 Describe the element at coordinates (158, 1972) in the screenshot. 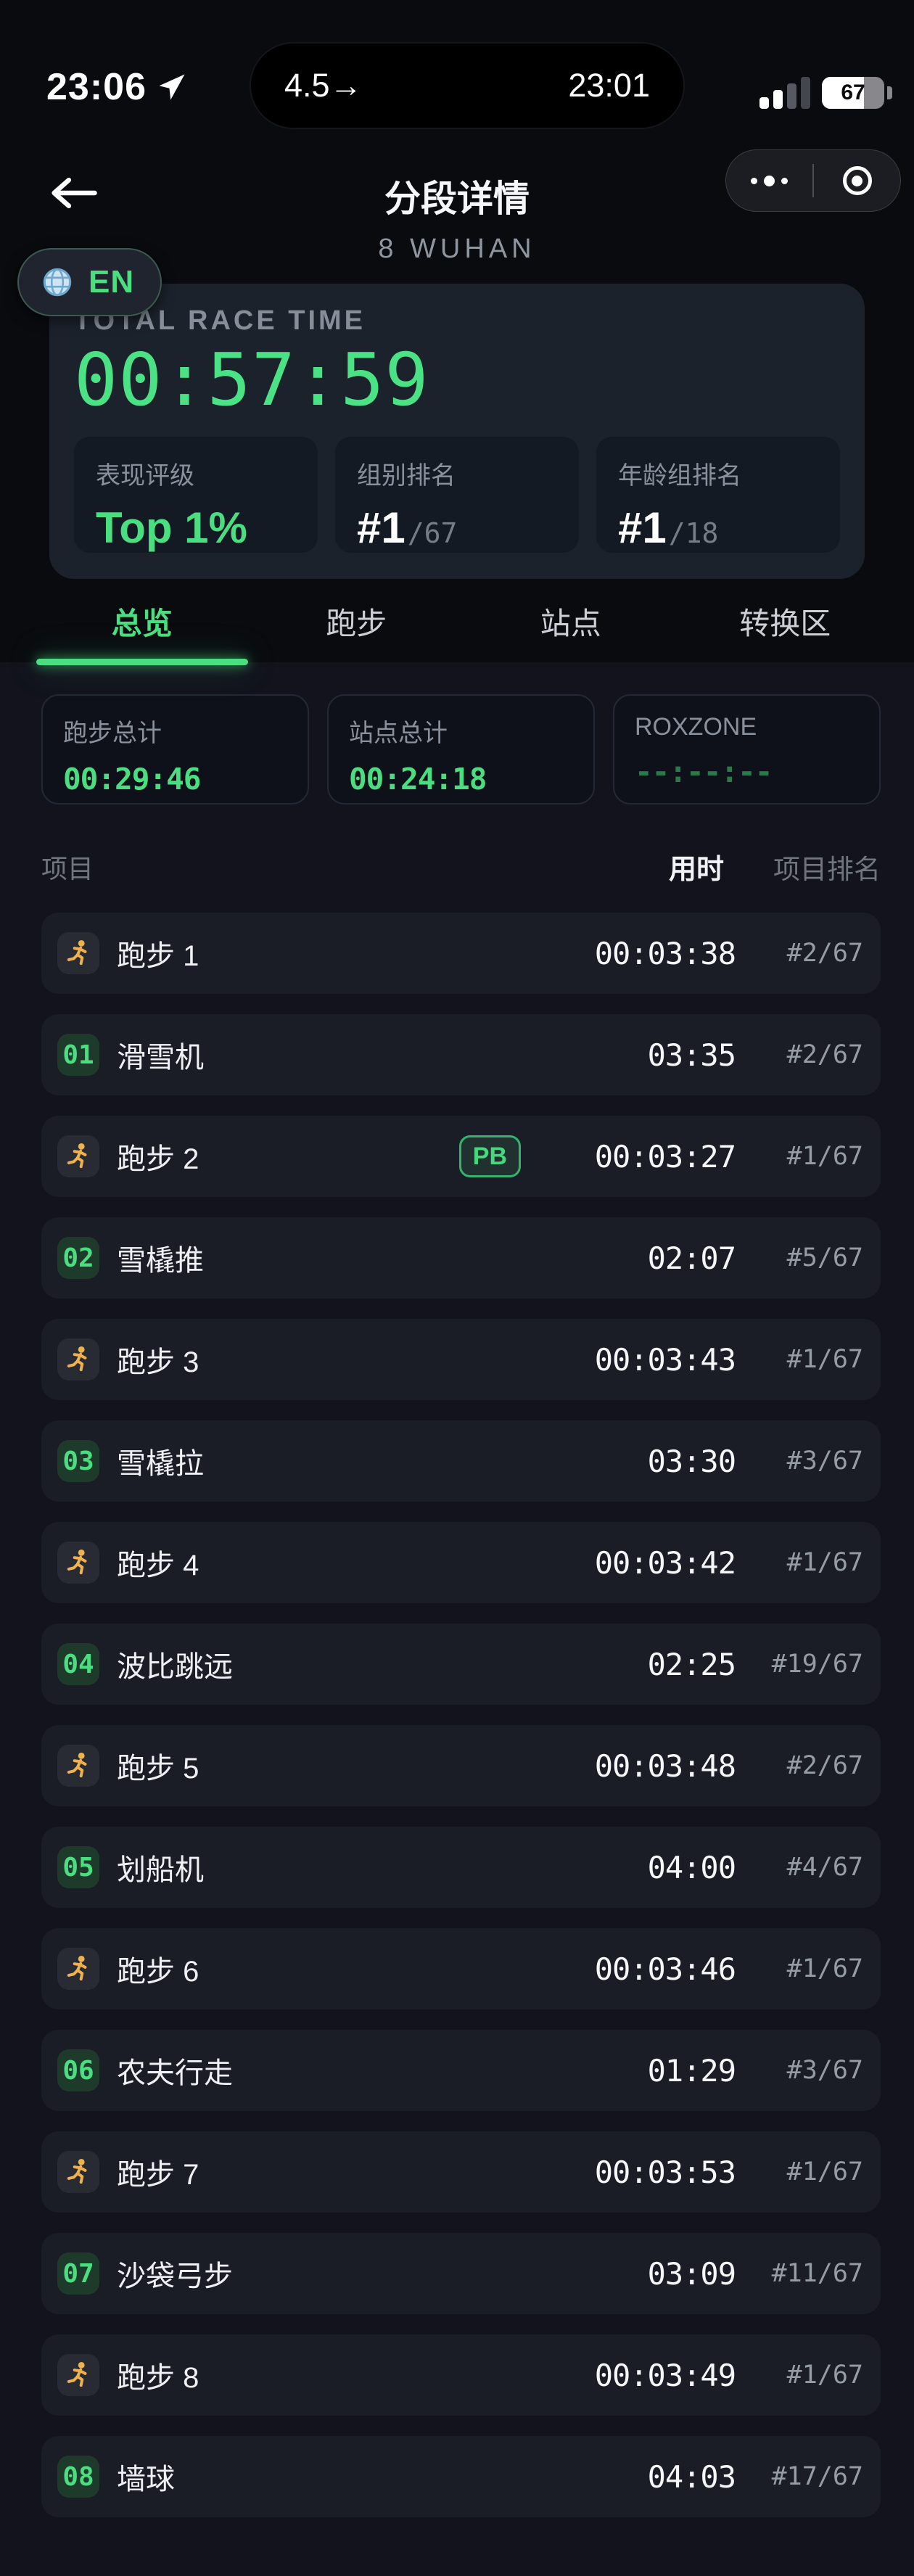

I see `row-label: 跑步 6` at that location.